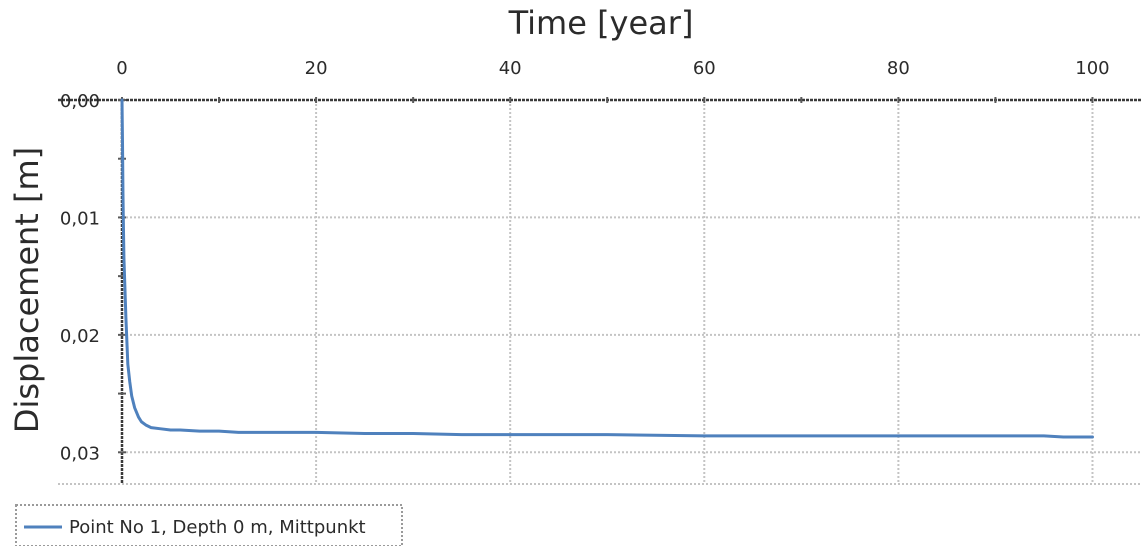 The width and height of the screenshot is (1141, 550). Describe the element at coordinates (80, 101) in the screenshot. I see `y-tick-label: 0,00` at that location.